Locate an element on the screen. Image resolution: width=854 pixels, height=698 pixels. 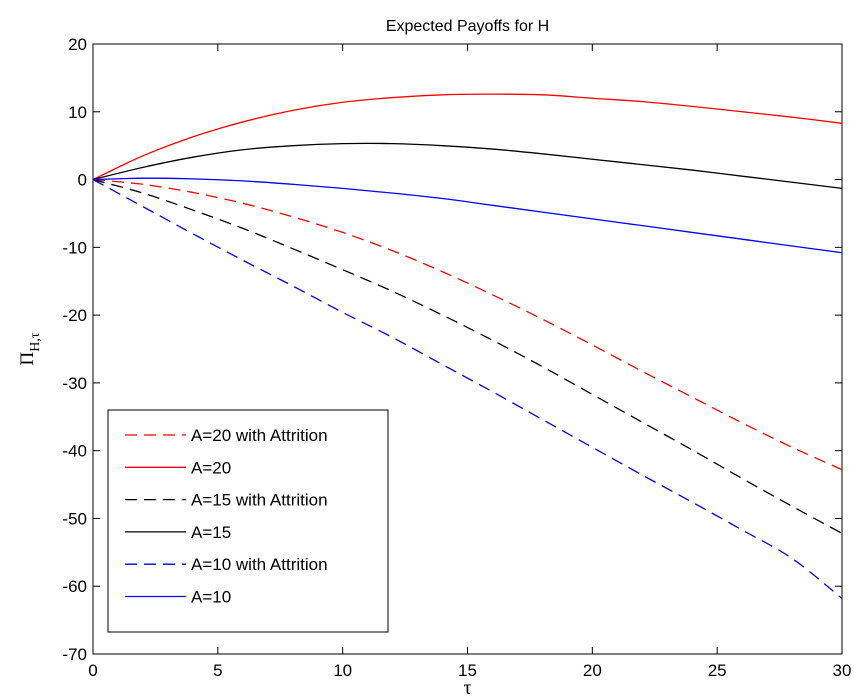
y-tick-label: 20 is located at coordinates (77, 44).